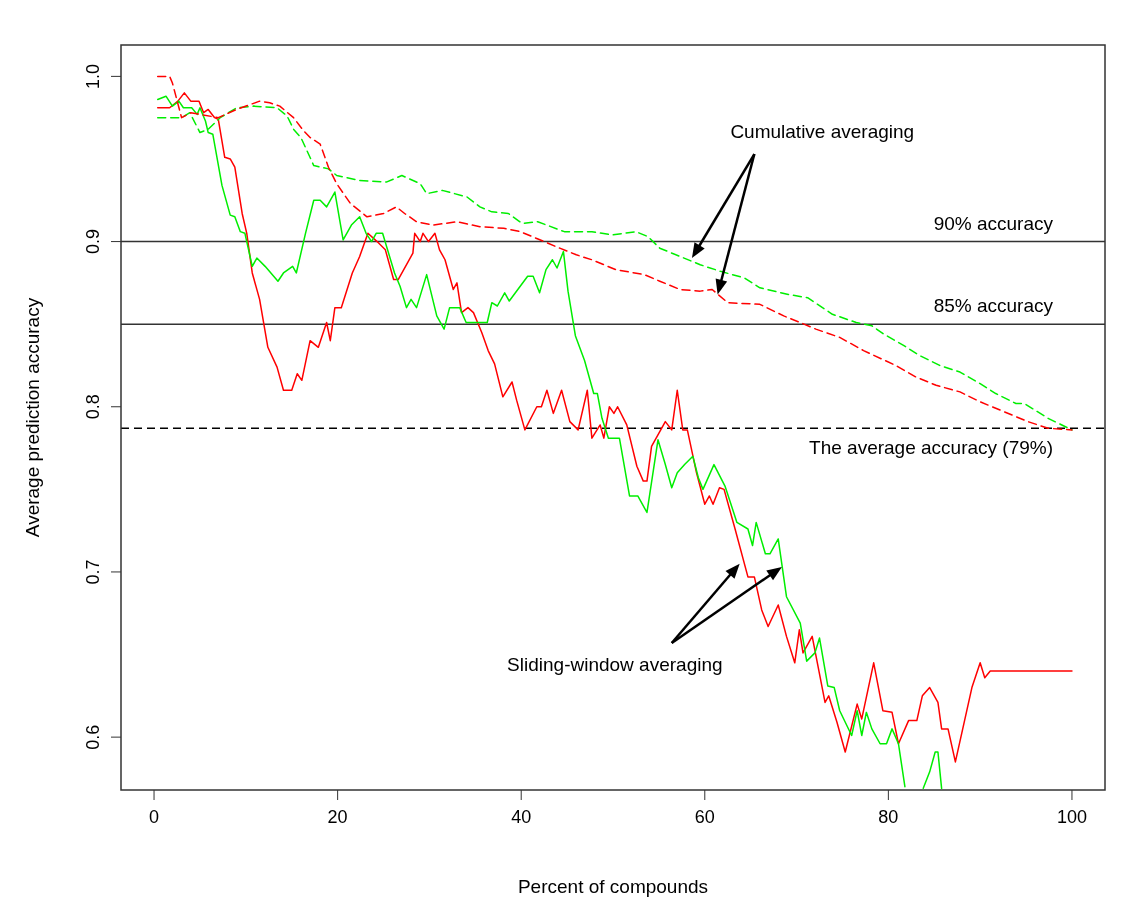  What do you see at coordinates (613, 886) in the screenshot?
I see `x-axis-title: Percent of compounds` at bounding box center [613, 886].